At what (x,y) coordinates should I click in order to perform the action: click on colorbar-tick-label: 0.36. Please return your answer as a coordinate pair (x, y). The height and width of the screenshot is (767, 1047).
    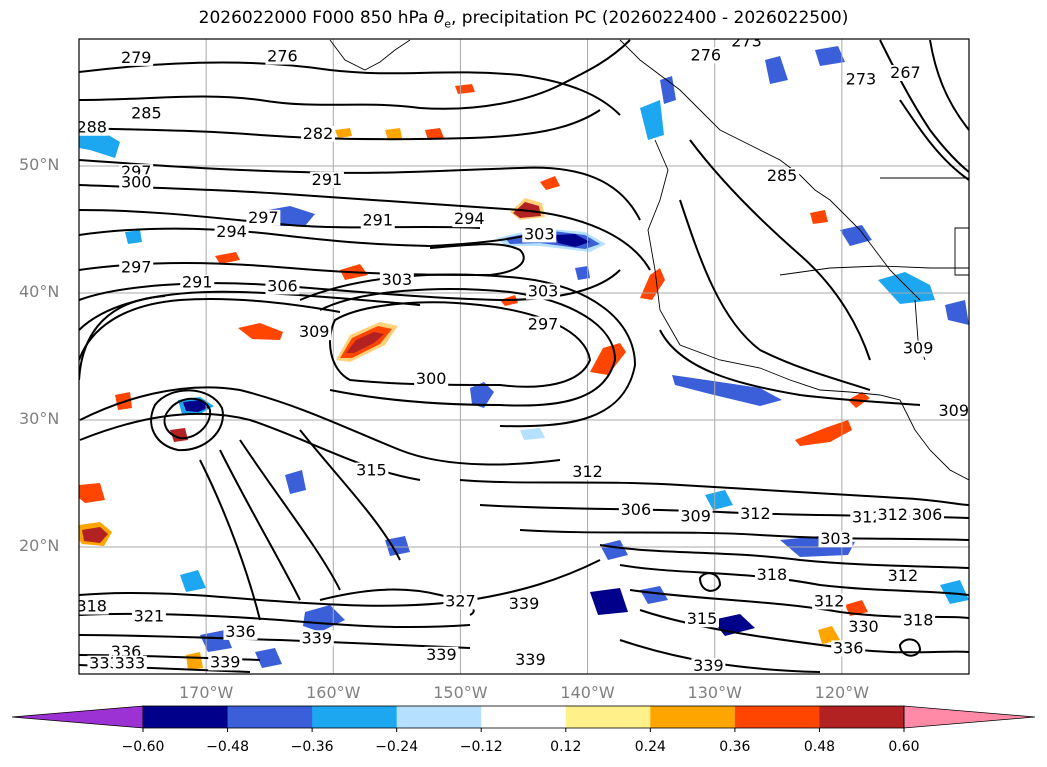
    Looking at the image, I should click on (735, 747).